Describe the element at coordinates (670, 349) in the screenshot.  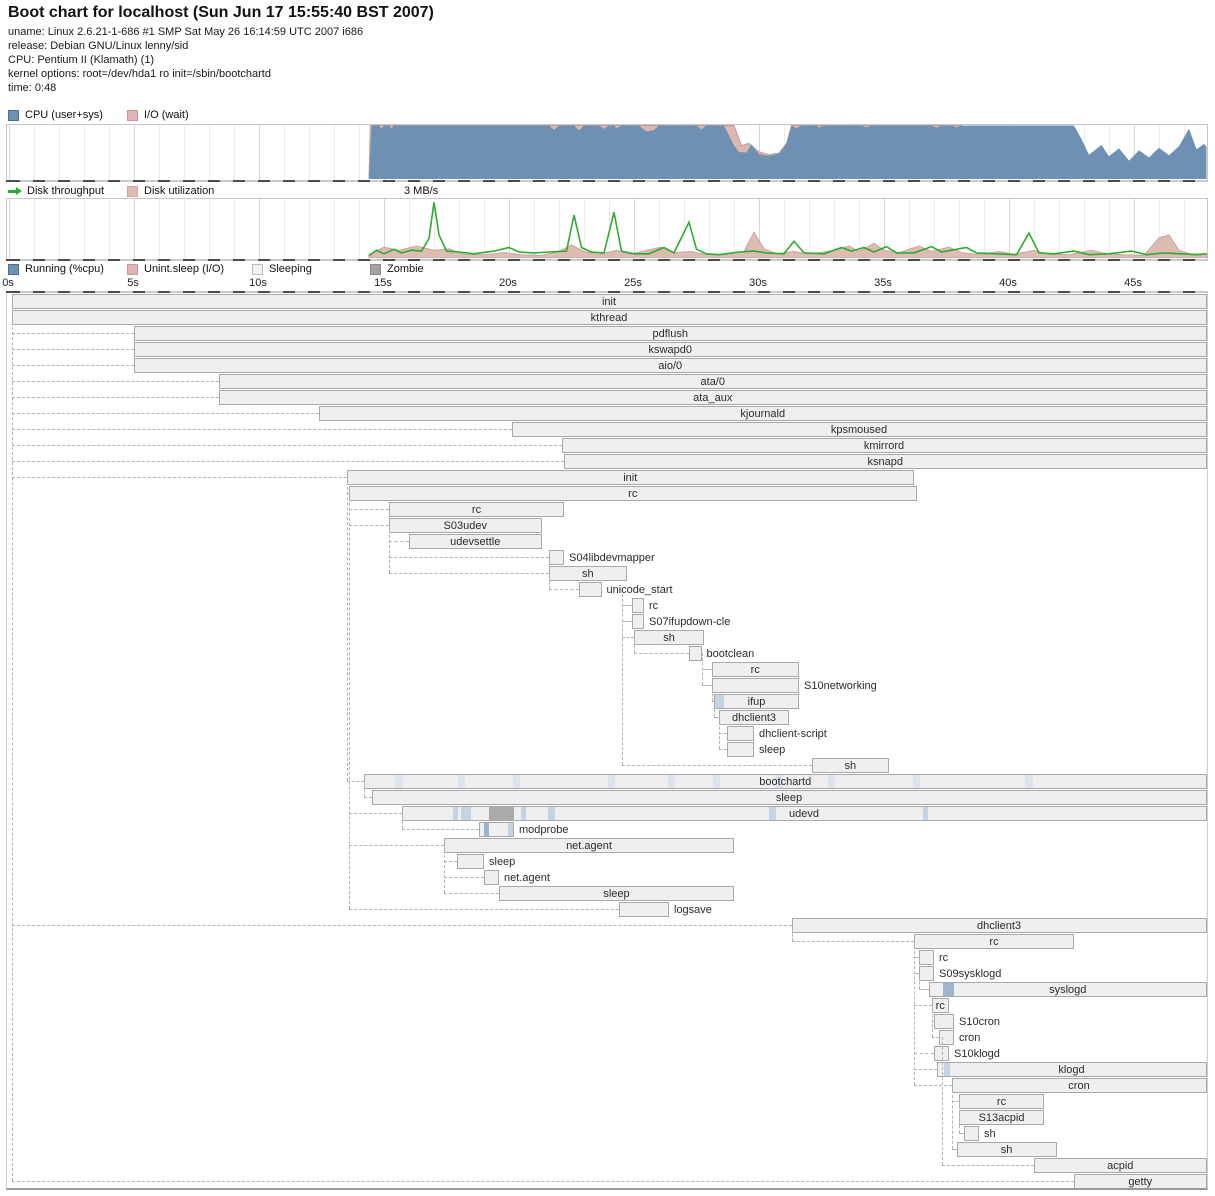
I see `process-bar-kswapd0: kswapd0` at that location.